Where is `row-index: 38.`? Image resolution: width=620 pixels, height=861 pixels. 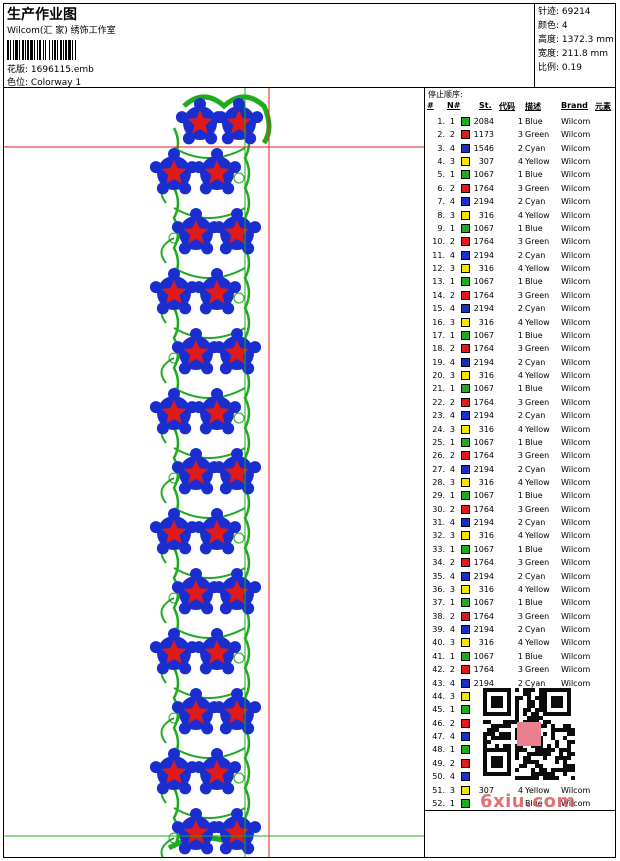 row-index: 38. is located at coordinates (438, 616).